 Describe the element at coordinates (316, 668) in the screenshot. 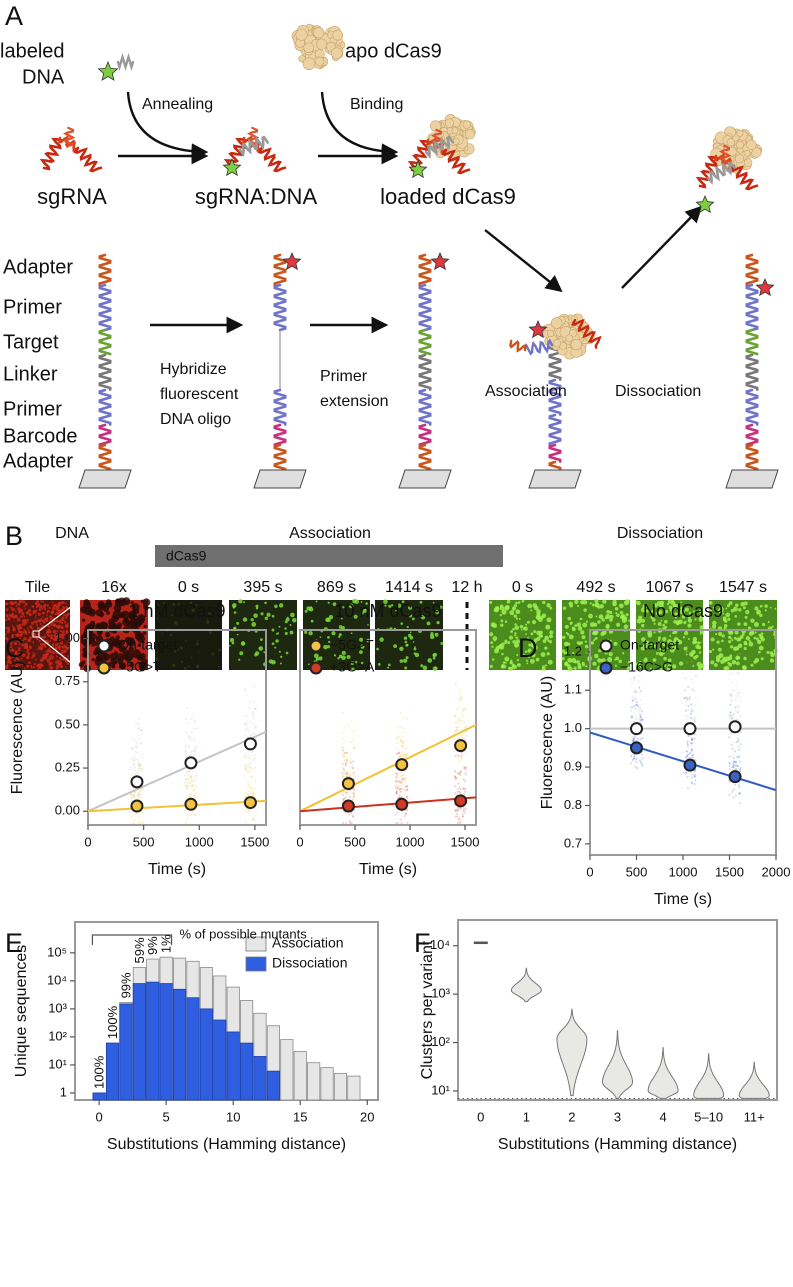

I see `legend-marker` at that location.